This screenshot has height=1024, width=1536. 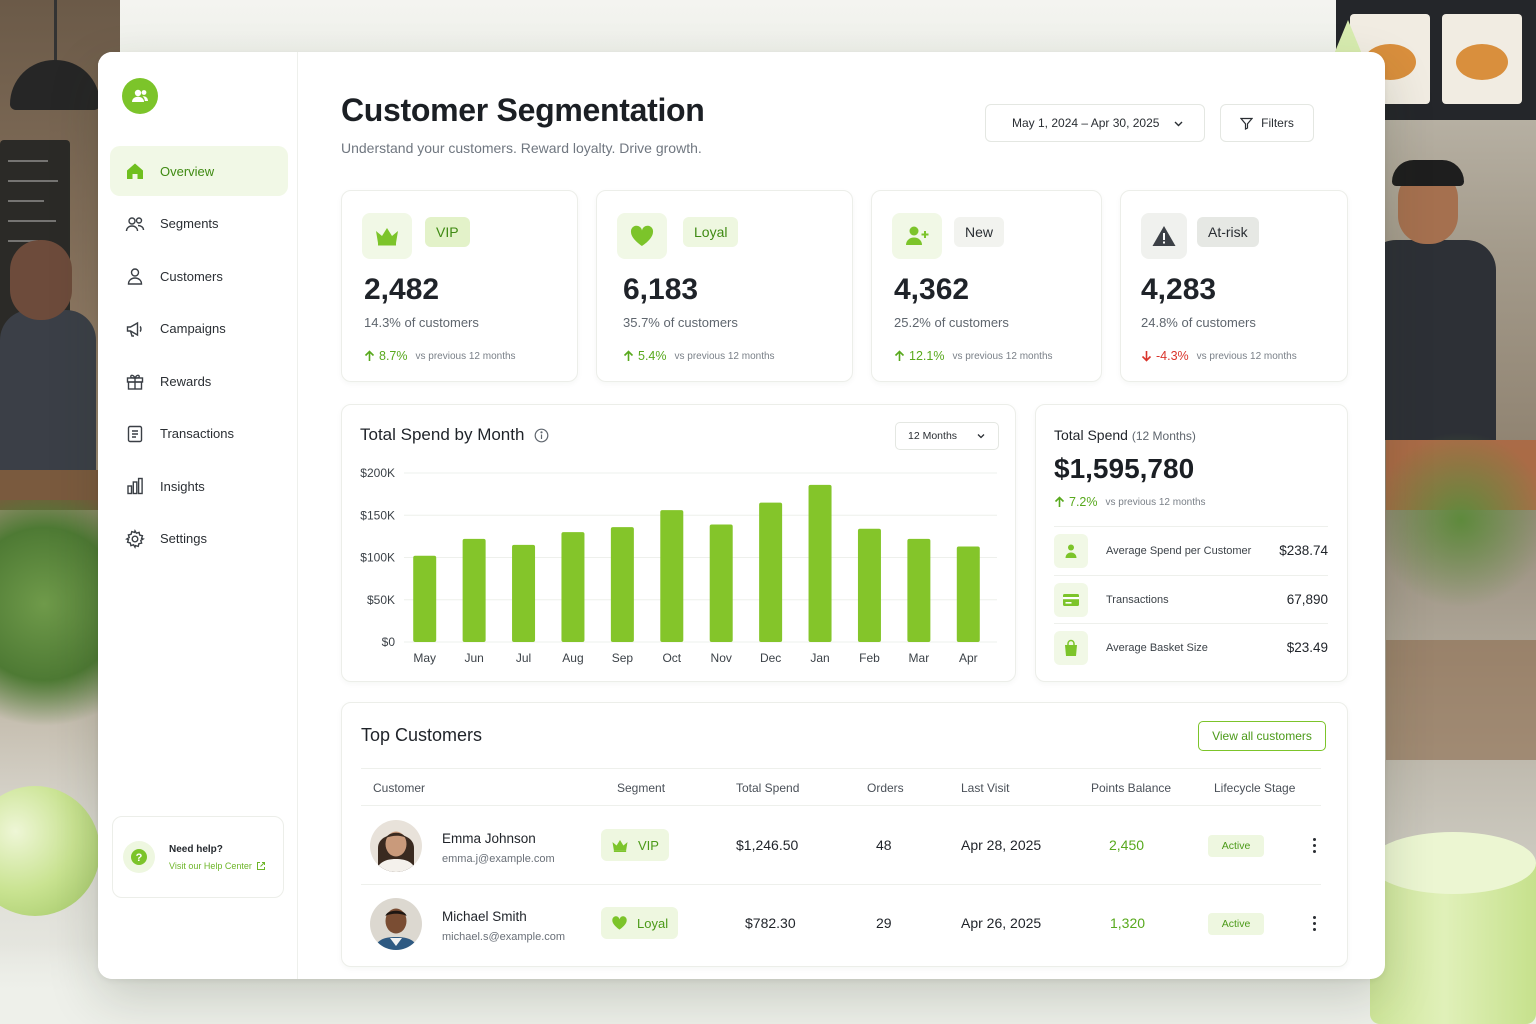 I want to click on app-logo, so click(x=140, y=96).